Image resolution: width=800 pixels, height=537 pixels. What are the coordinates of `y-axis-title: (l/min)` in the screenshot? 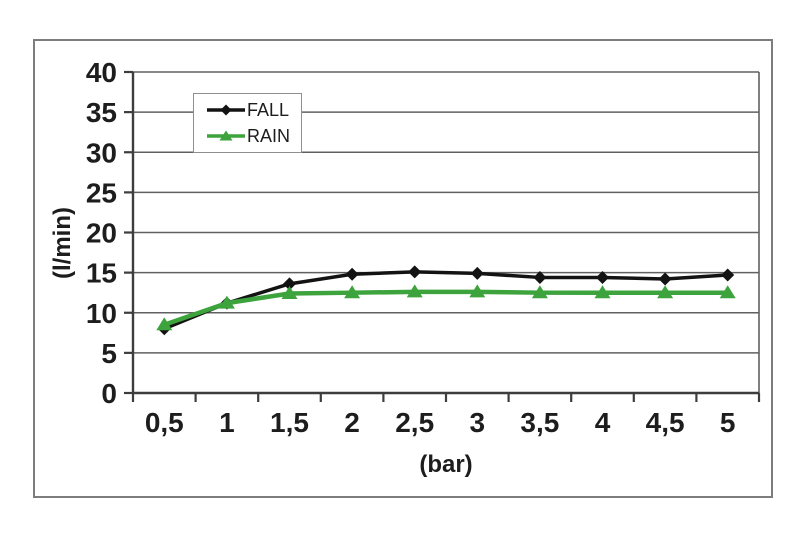 It's located at (62, 243).